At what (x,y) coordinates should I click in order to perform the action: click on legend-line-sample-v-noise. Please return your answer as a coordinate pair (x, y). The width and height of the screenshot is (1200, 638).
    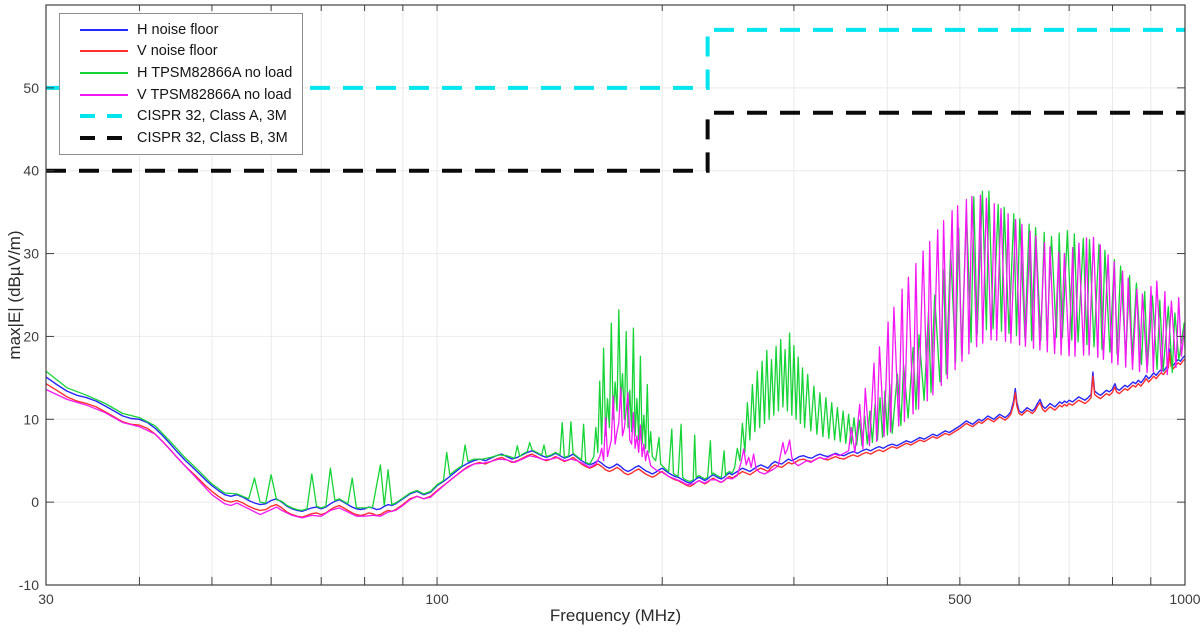
    Looking at the image, I should click on (104, 51).